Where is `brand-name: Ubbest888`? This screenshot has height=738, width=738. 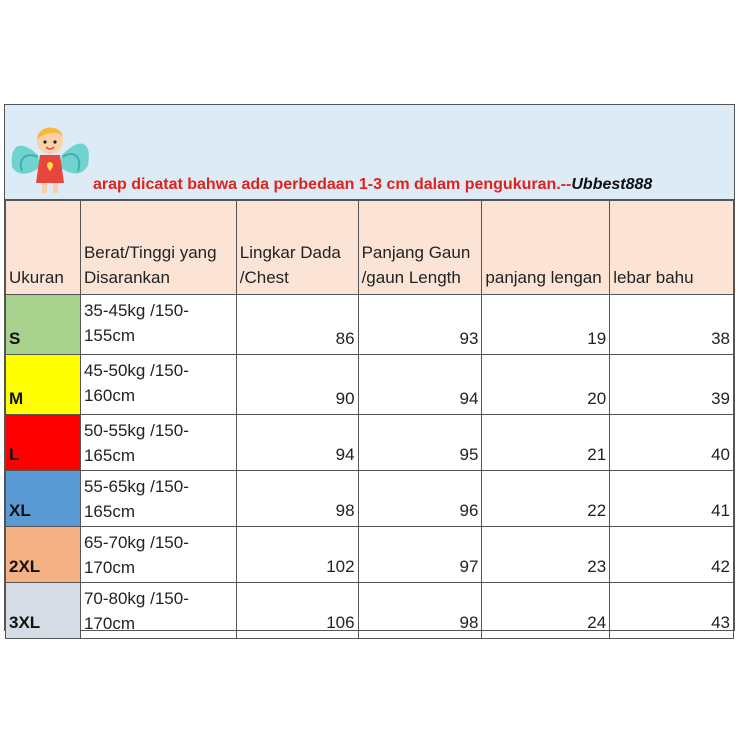
brand-name: Ubbest888 is located at coordinates (612, 184).